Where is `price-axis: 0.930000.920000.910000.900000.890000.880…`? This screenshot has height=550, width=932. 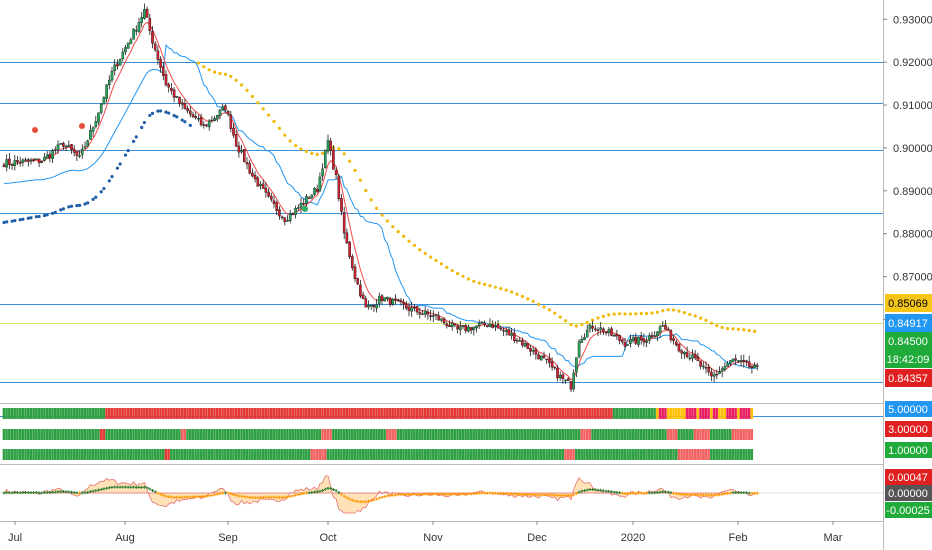 price-axis: 0.930000.920000.910000.900000.890000.880… is located at coordinates (907, 275).